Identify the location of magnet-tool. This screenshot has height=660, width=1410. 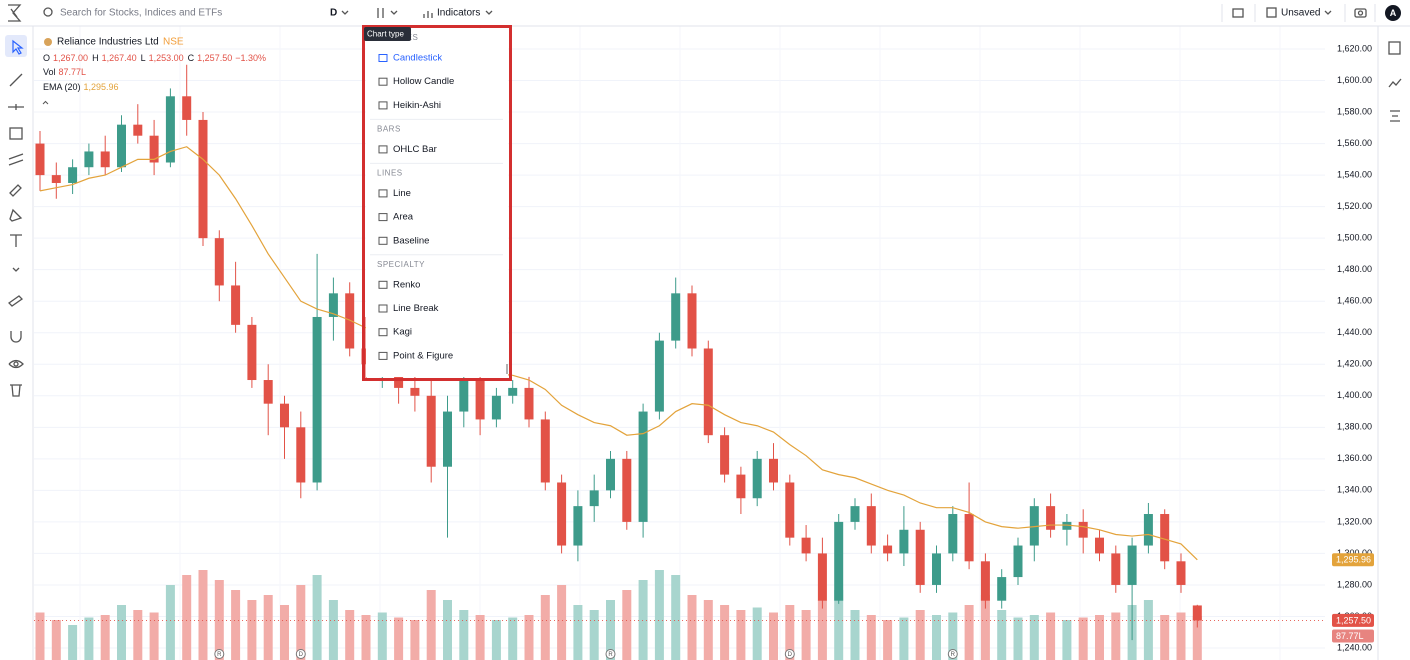
(16, 337).